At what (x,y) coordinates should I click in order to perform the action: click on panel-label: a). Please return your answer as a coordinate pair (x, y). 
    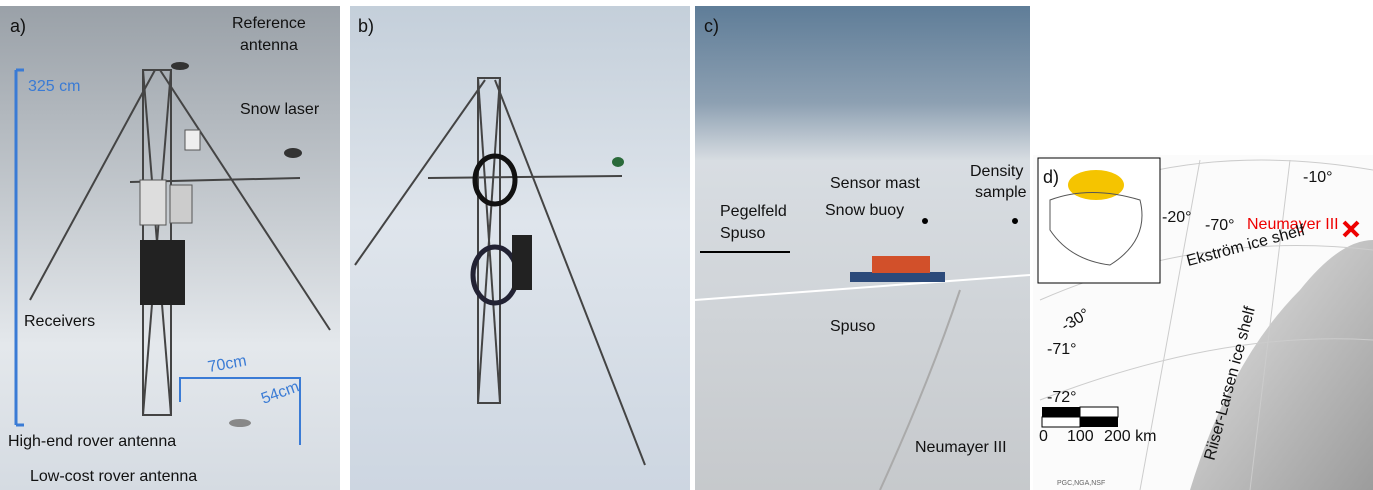
    Looking at the image, I should click on (18, 26).